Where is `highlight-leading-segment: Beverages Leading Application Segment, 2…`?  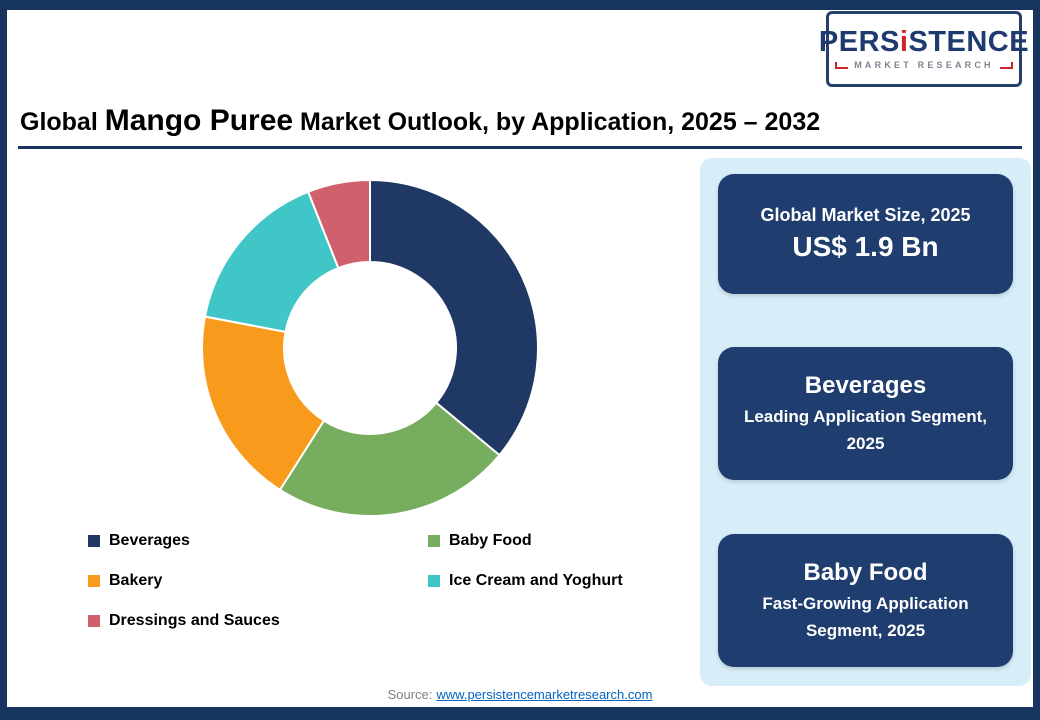
highlight-leading-segment: Beverages Leading Application Segment, 2… is located at coordinates (865, 413).